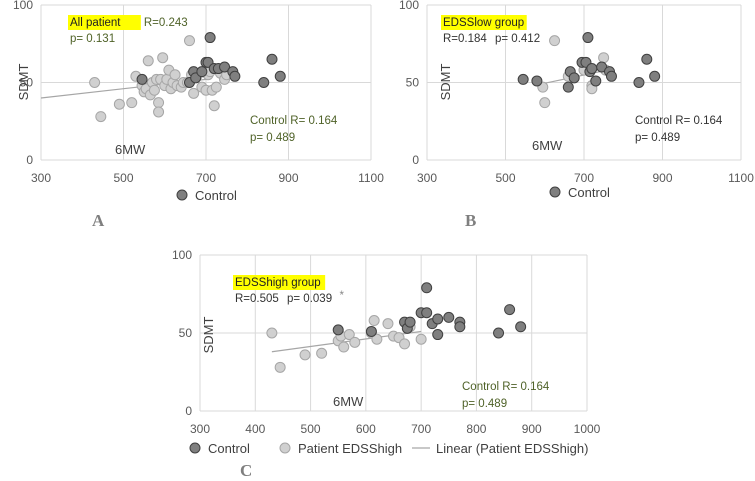 The image size is (755, 481). I want to click on stat-p: p= 0.131, so click(92, 39).